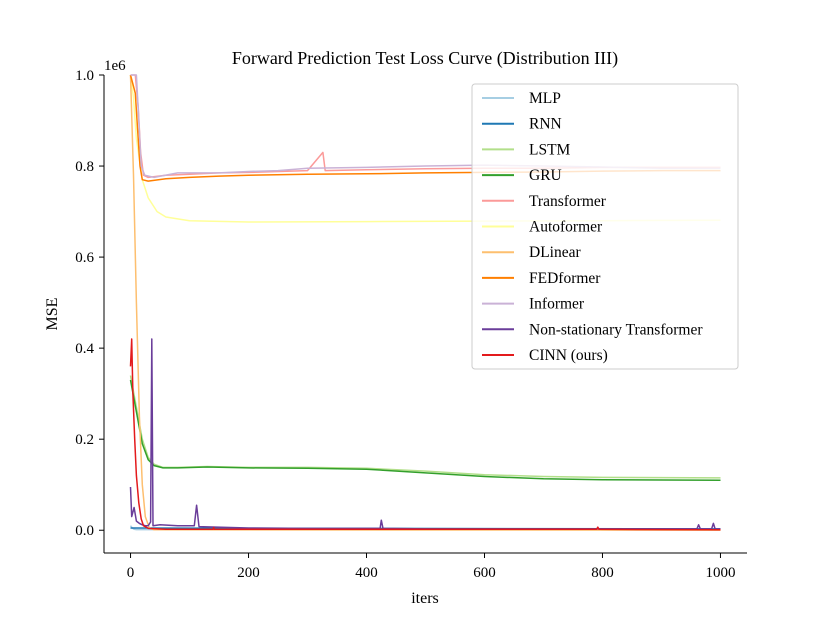 Image resolution: width=830 pixels, height=623 pixels. I want to click on legend-label: MLP, so click(545, 98).